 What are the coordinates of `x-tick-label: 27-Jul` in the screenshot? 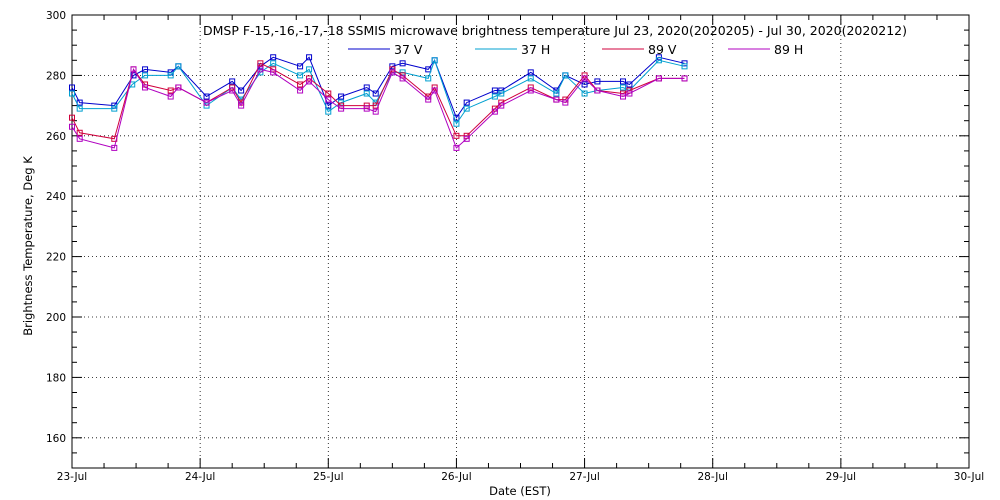 It's located at (584, 477).